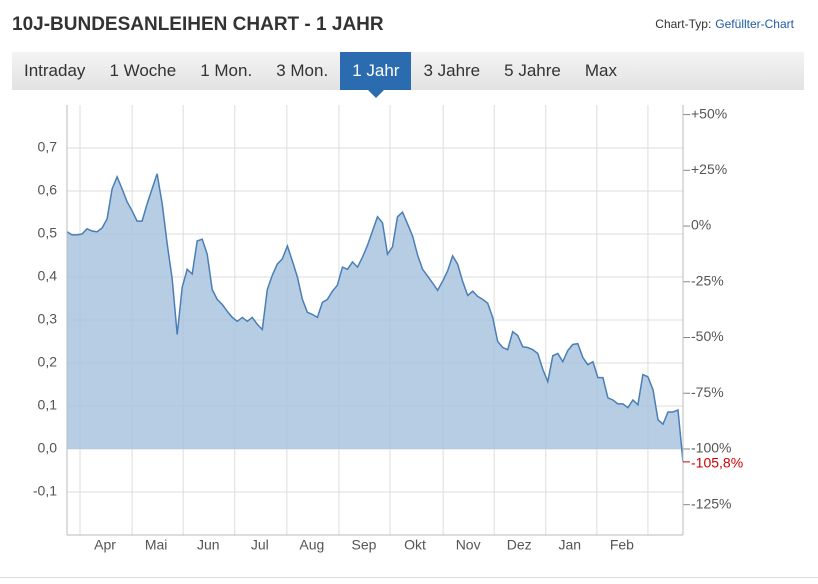  What do you see at coordinates (519, 545) in the screenshot?
I see `x-tick-label: Dez` at bounding box center [519, 545].